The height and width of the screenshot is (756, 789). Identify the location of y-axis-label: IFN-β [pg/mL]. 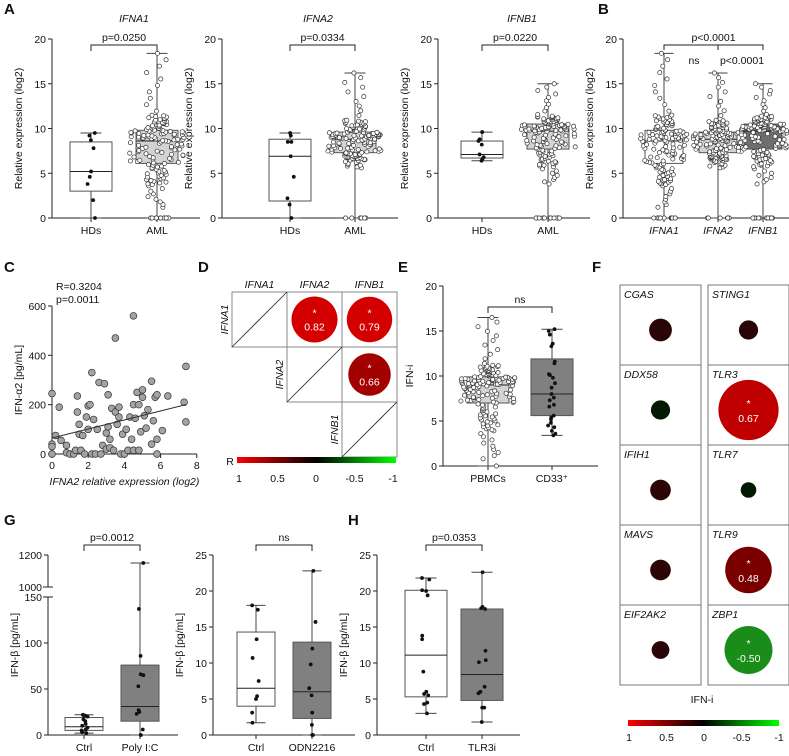
(344, 645).